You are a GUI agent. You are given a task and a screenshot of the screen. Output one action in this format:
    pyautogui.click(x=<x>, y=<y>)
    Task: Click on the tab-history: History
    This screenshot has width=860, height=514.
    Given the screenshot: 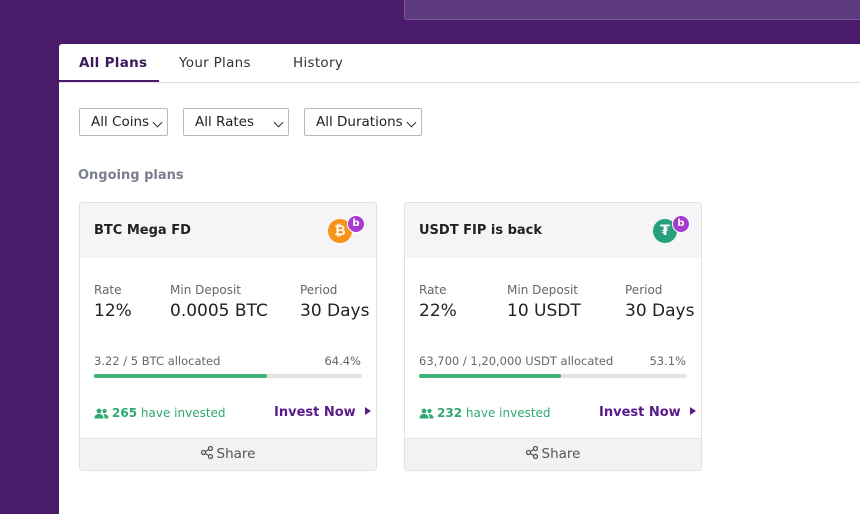 What is the action you would take?
    pyautogui.click(x=318, y=63)
    